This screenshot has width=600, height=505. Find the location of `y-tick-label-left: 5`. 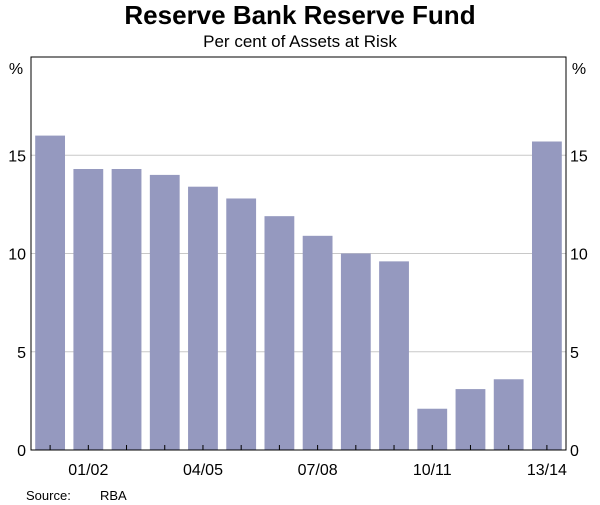

y-tick-label-left: 5 is located at coordinates (21, 353).